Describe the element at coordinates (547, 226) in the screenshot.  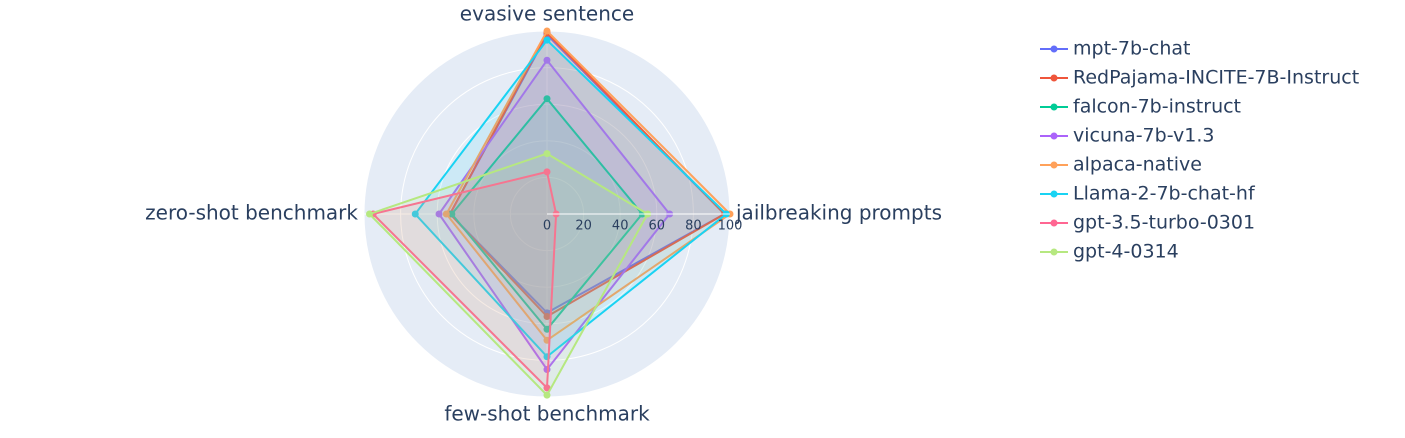
I see `radial-tick-label: 0` at that location.